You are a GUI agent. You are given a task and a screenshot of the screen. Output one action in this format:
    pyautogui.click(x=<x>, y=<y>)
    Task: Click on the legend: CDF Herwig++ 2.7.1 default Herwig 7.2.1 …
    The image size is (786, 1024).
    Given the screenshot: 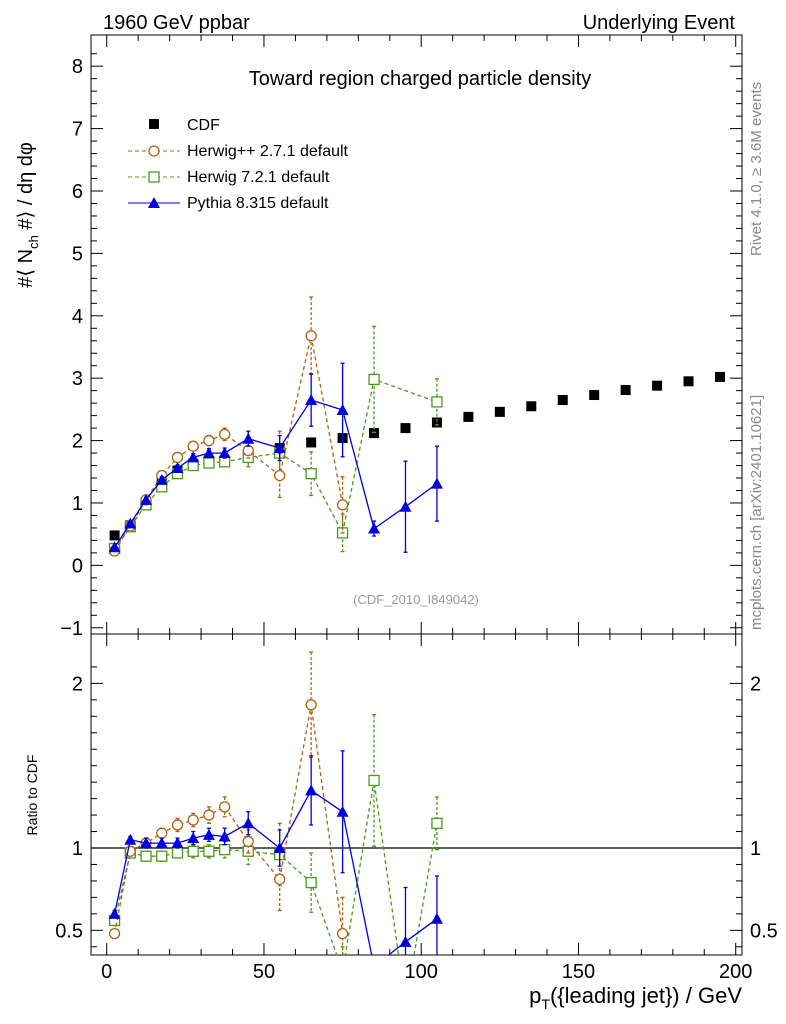 What is the action you would take?
    pyautogui.click(x=238, y=164)
    